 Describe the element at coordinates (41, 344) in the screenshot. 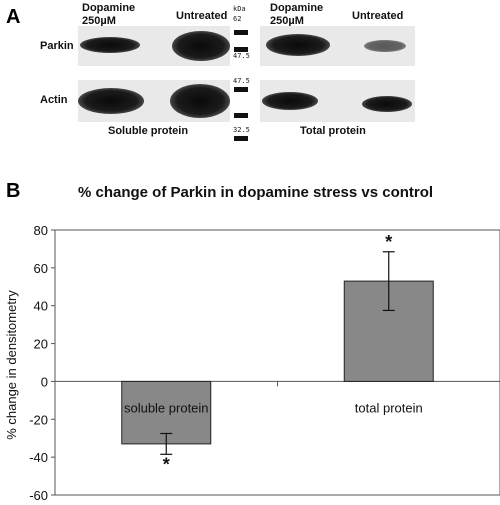

I see `y-tick-label: 20` at that location.